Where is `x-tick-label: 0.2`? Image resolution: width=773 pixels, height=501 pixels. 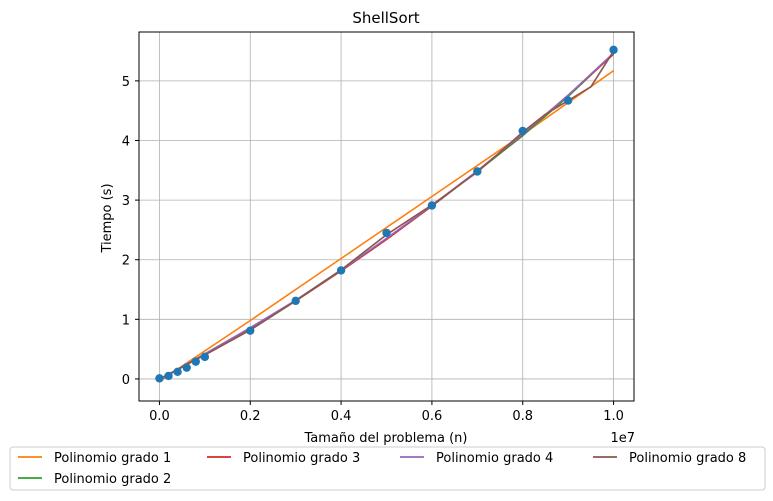
x-tick-label: 0.2 is located at coordinates (250, 416).